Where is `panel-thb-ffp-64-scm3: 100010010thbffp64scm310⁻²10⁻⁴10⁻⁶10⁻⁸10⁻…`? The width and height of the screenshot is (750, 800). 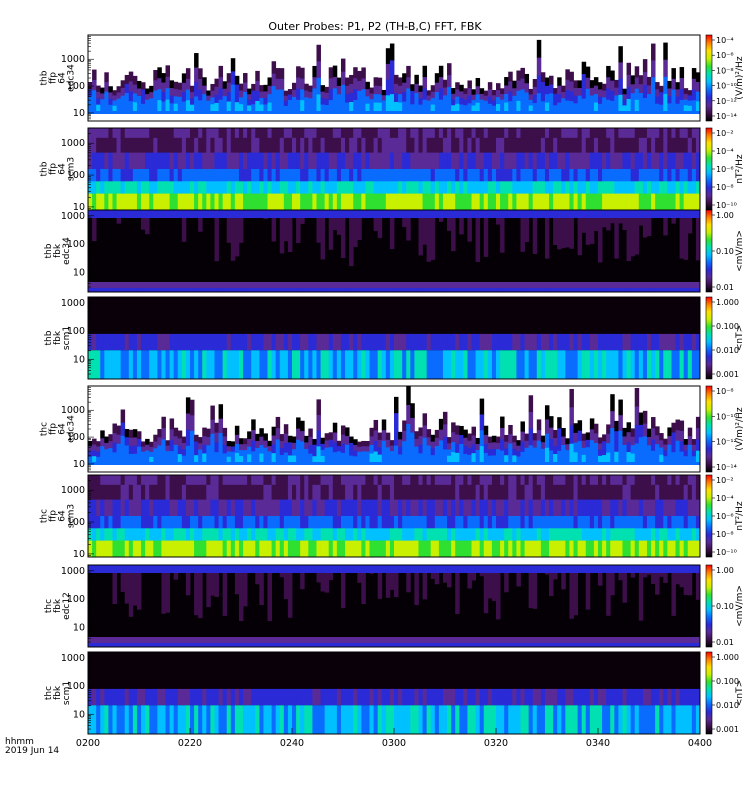
panel-thb-ffp-64-scm3: 100010010thbffp64scm310⁻²10⁻⁴10⁻⁶10⁻⁸10⁻… is located at coordinates (392, 170).